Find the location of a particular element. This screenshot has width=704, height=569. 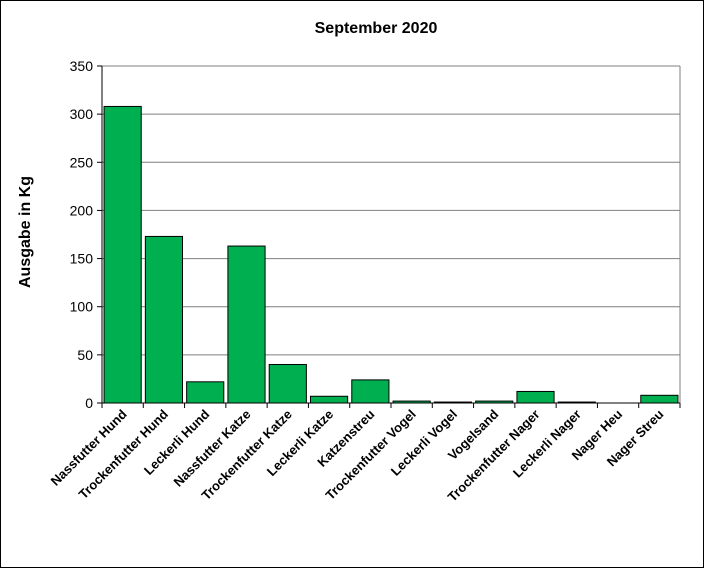

y-tick-label: 350 is located at coordinates (82, 66).